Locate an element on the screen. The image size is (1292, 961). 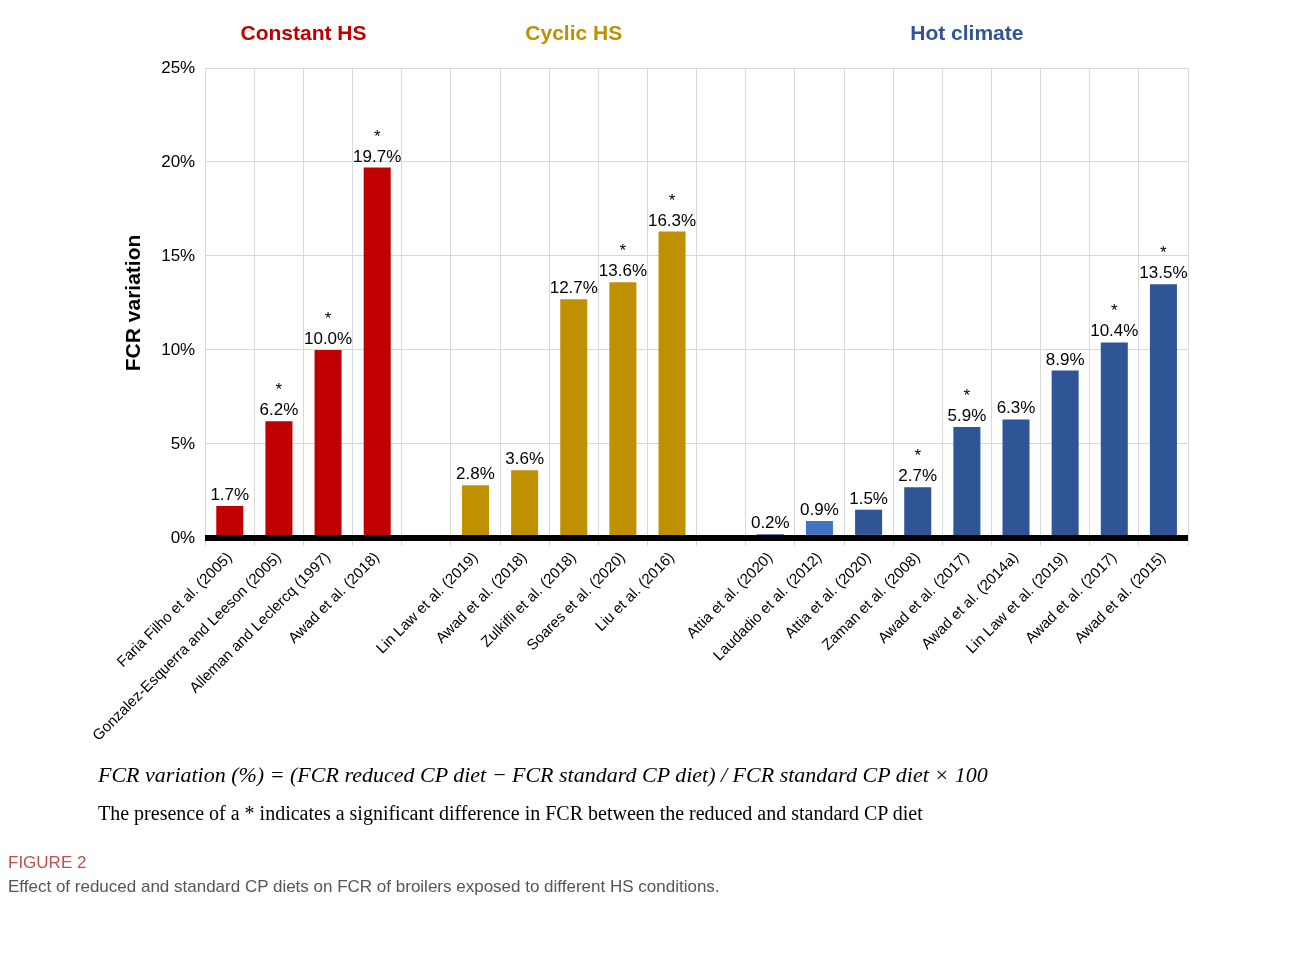
text: The presence of a * indicates a significant difference in FCR between the reduced and standard CP diet is located at coordinates (511, 813).